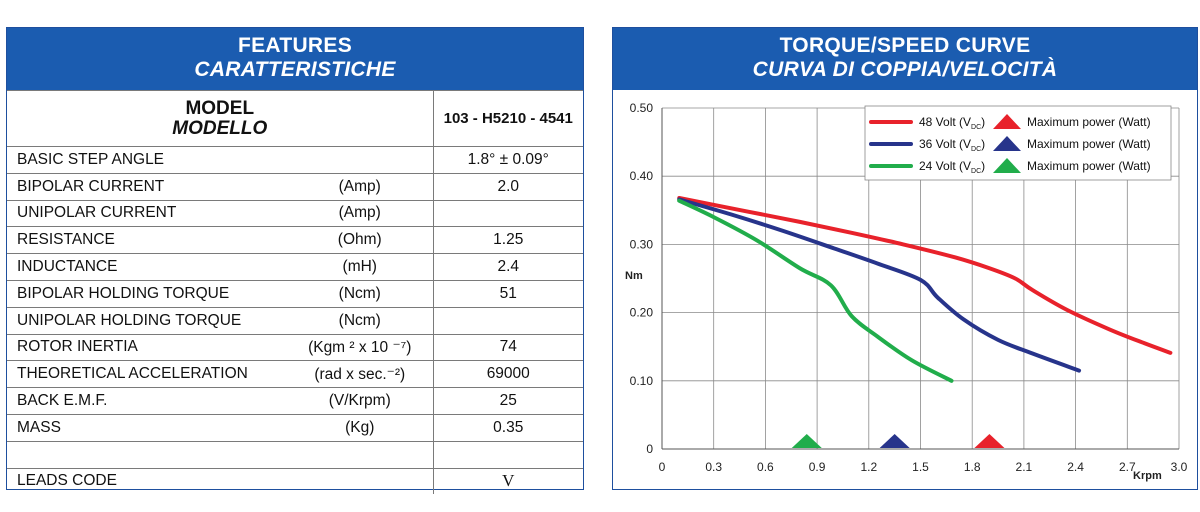 The image size is (1200, 512). What do you see at coordinates (1147, 476) in the screenshot?
I see `x-axis-label: Krpm` at bounding box center [1147, 476].